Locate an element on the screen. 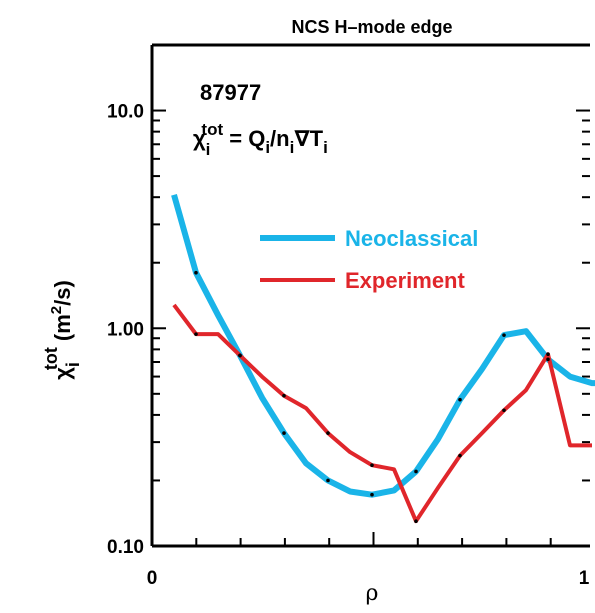  y-tick-label: 1.00 is located at coordinates (125, 329).